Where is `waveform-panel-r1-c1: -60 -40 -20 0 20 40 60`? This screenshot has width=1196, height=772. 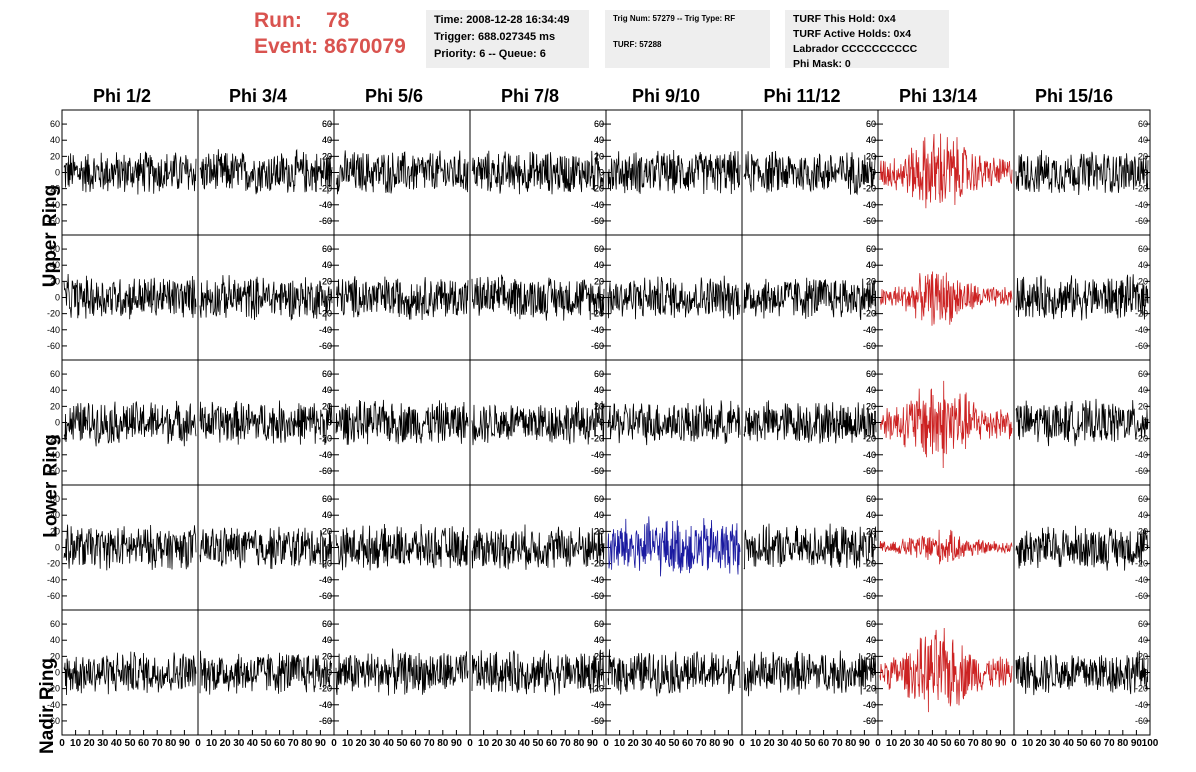 waveform-panel-r1-c1: -60 -40 -20 0 20 40 60 is located at coordinates (266, 297).